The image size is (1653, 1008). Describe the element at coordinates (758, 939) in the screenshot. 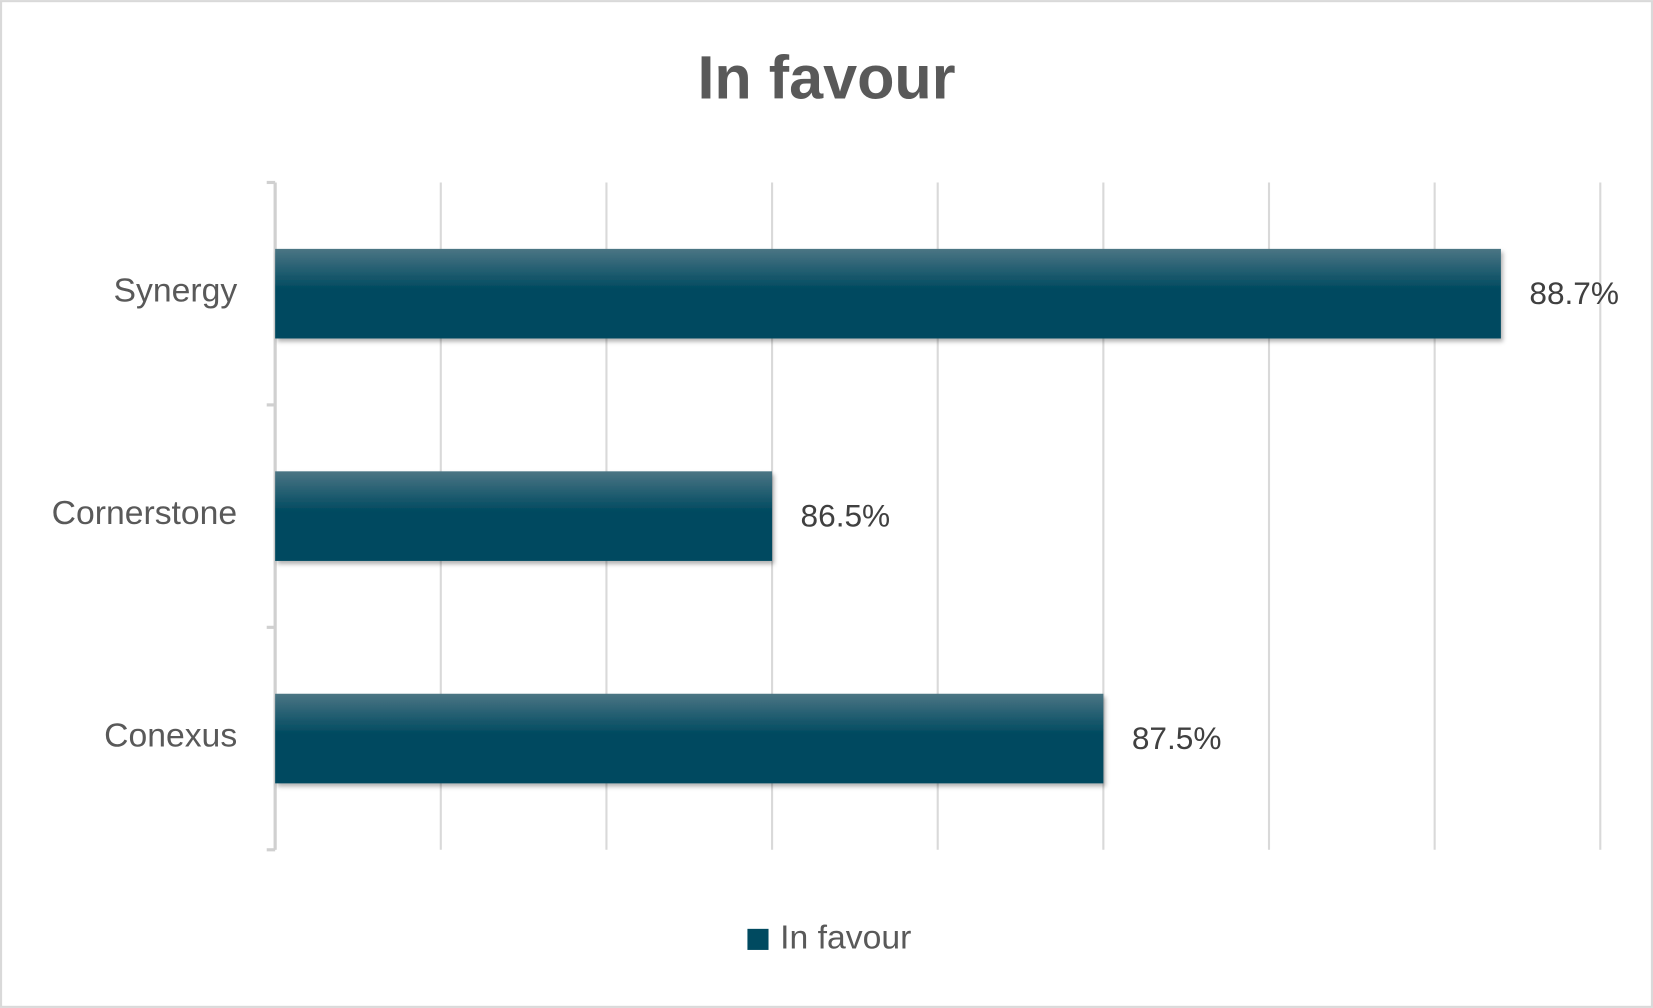

I see `legend-swatch` at that location.